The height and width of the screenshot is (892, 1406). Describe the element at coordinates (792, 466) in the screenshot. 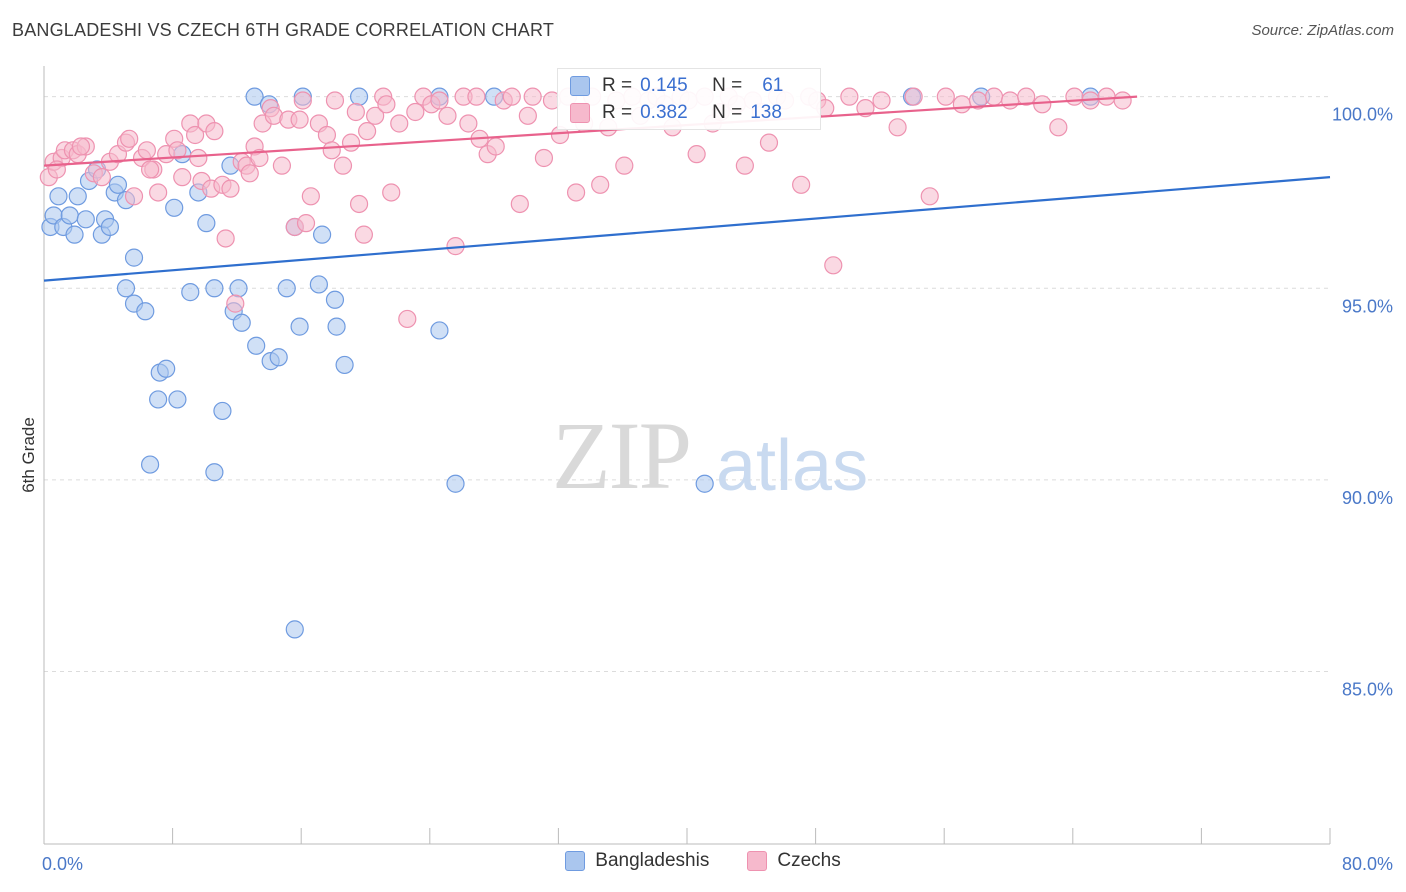

I see `watermark-atlas: atlas` at that location.